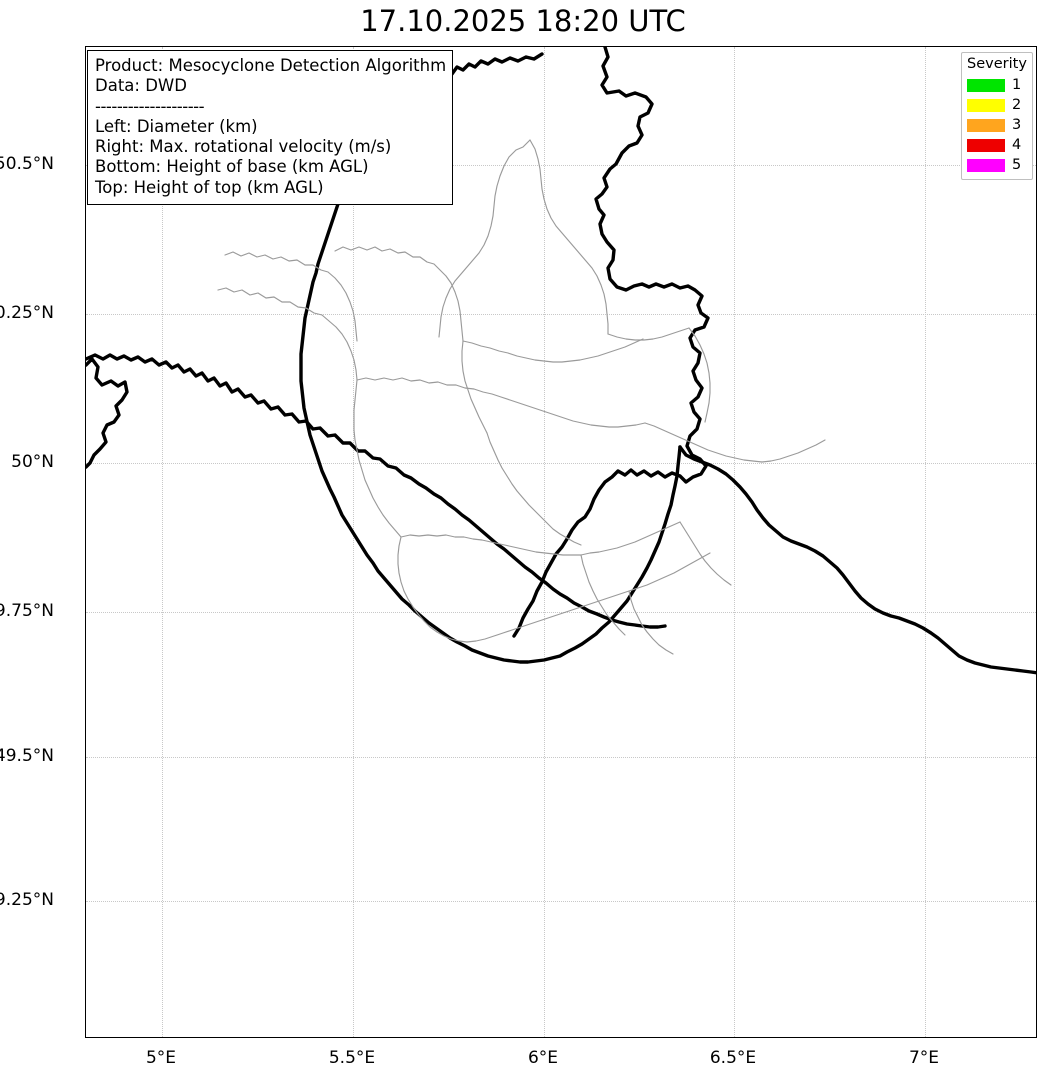  What do you see at coordinates (734, 542) in the screenshot?
I see `gridline-v-6-5e` at bounding box center [734, 542].